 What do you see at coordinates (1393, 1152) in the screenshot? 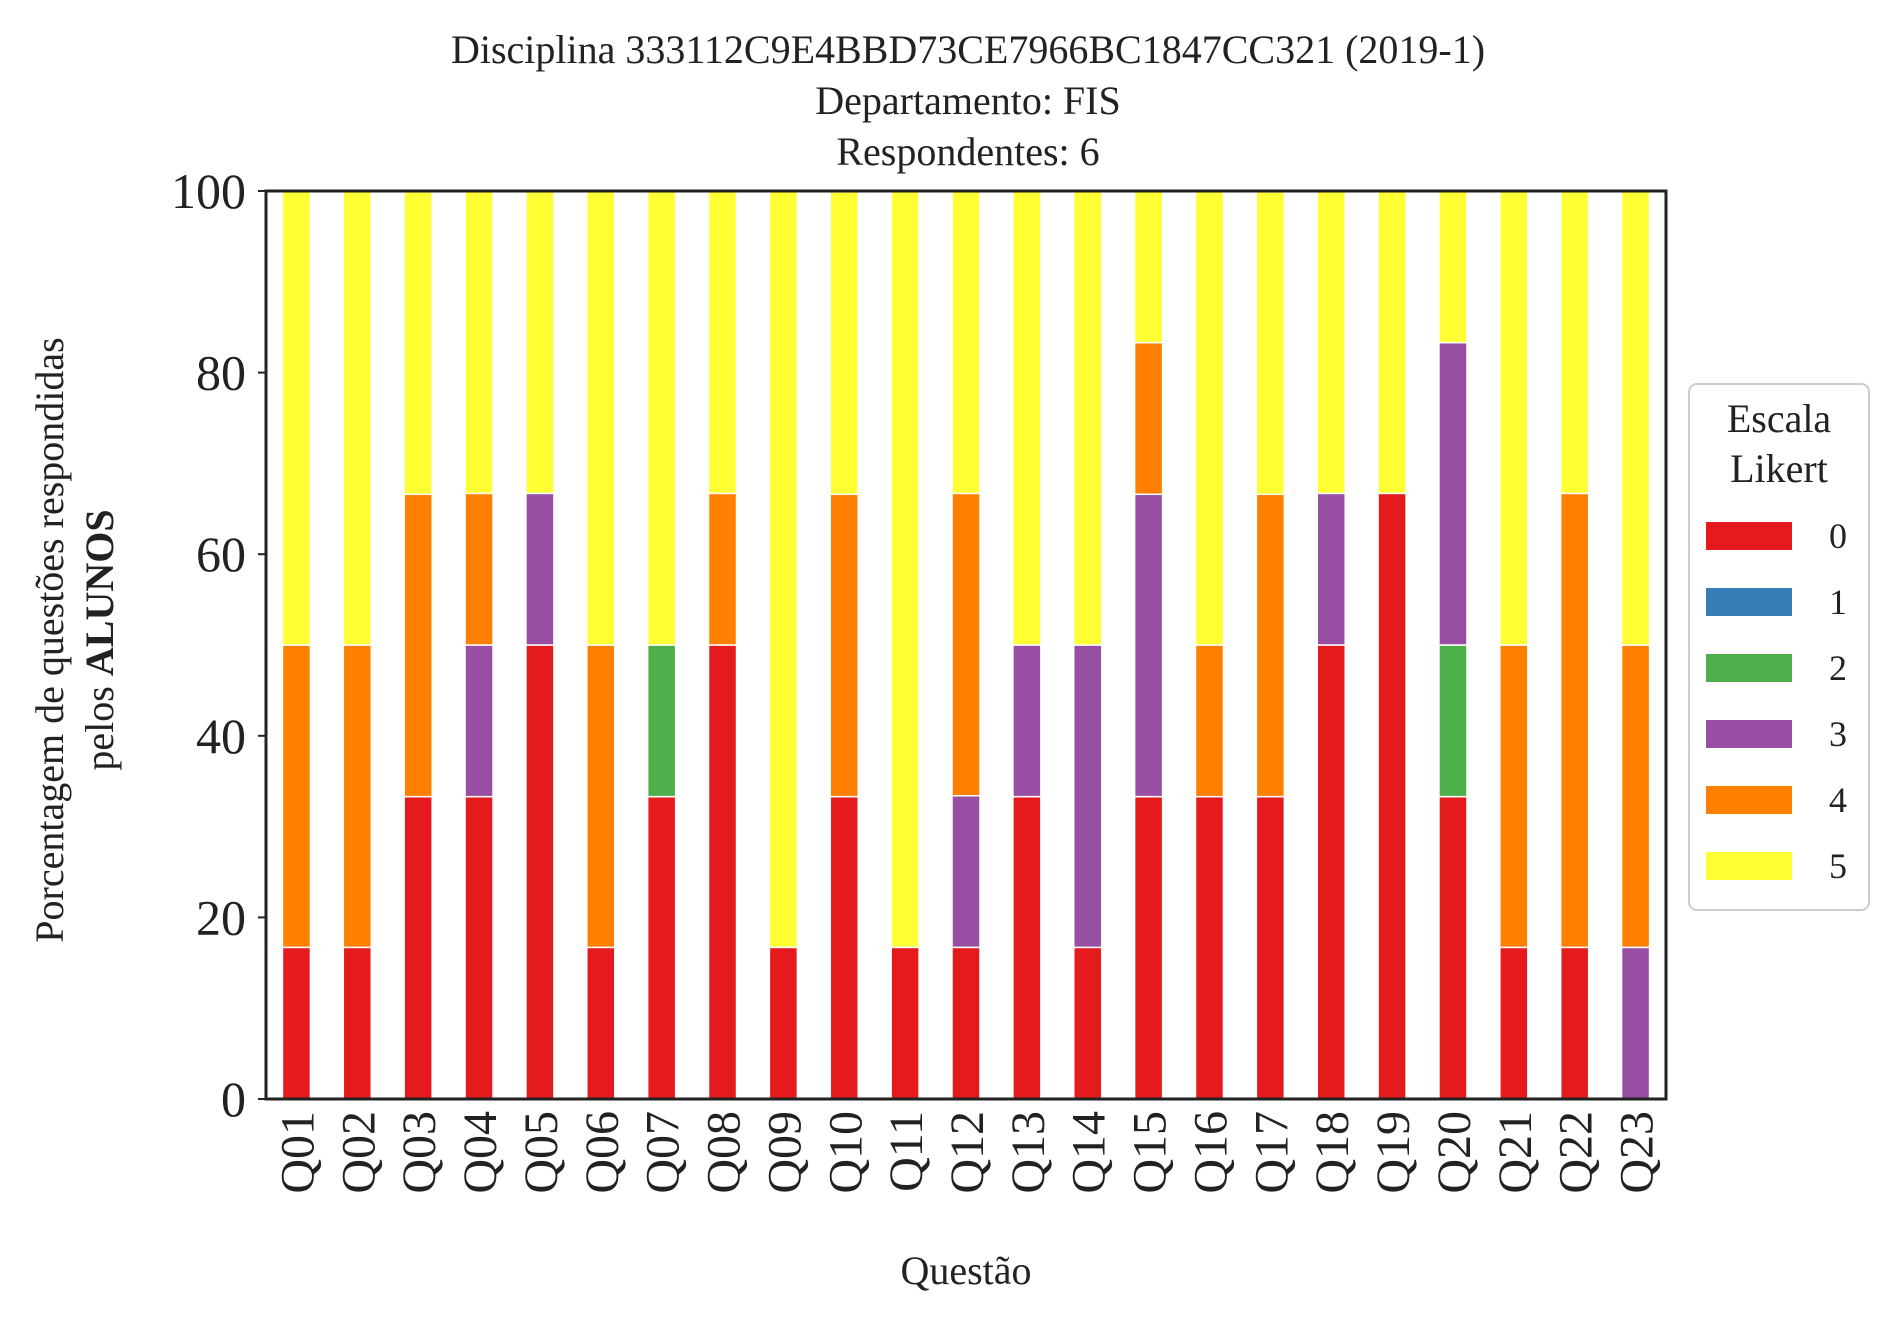
I see `x-tick-label: Q19` at bounding box center [1393, 1152].